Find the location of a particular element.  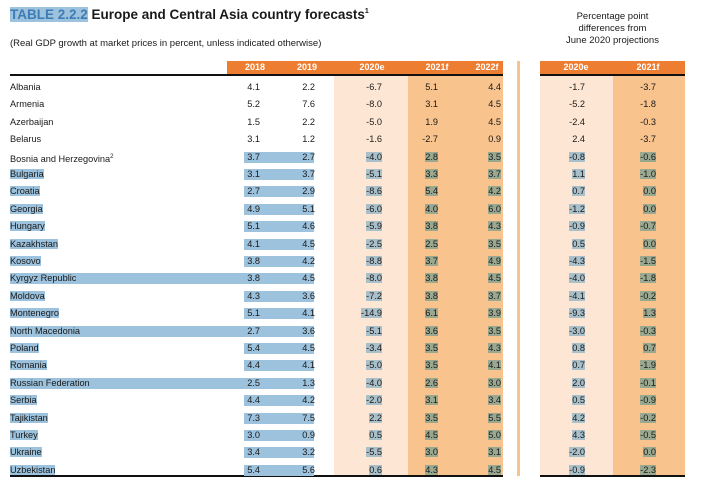

cell-value: -1.5 is located at coordinates (648, 261).